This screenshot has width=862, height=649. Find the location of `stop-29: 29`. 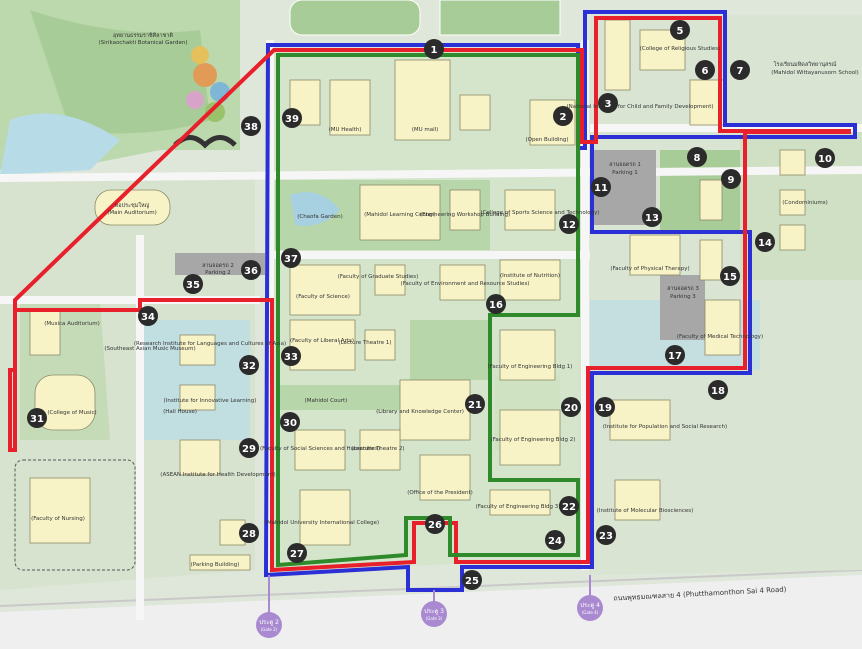

stop-29: 29 is located at coordinates (249, 448).